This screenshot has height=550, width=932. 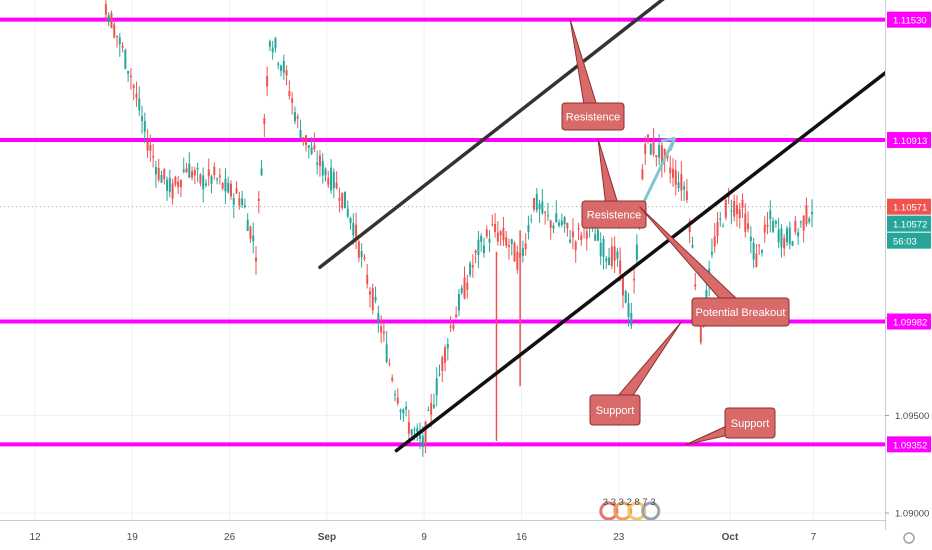 I want to click on price-tag-label: 1.10571, so click(x=910, y=208).